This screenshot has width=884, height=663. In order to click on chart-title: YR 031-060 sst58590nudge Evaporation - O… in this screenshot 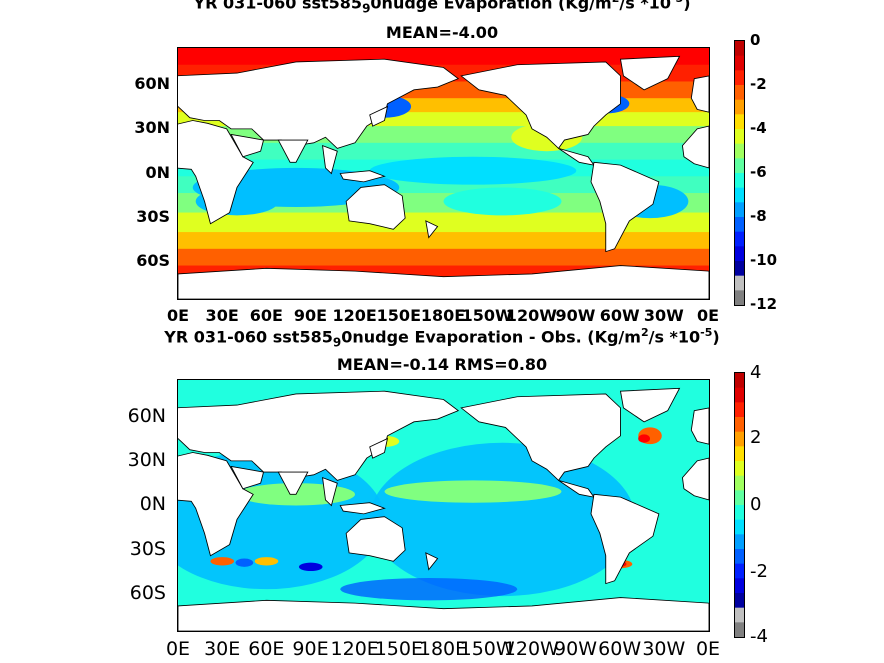, I will do `click(442, 338)`.